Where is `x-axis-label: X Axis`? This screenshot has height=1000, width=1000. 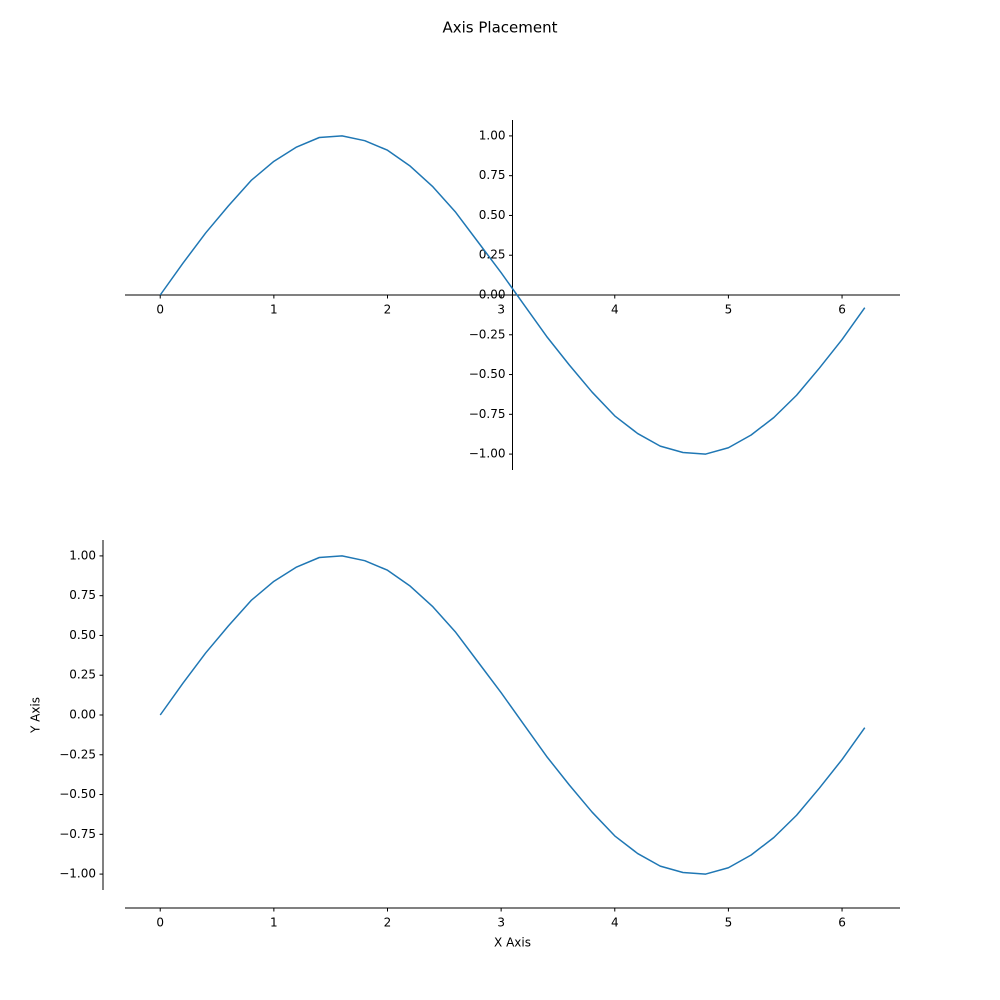
x-axis-label: X Axis is located at coordinates (512, 943).